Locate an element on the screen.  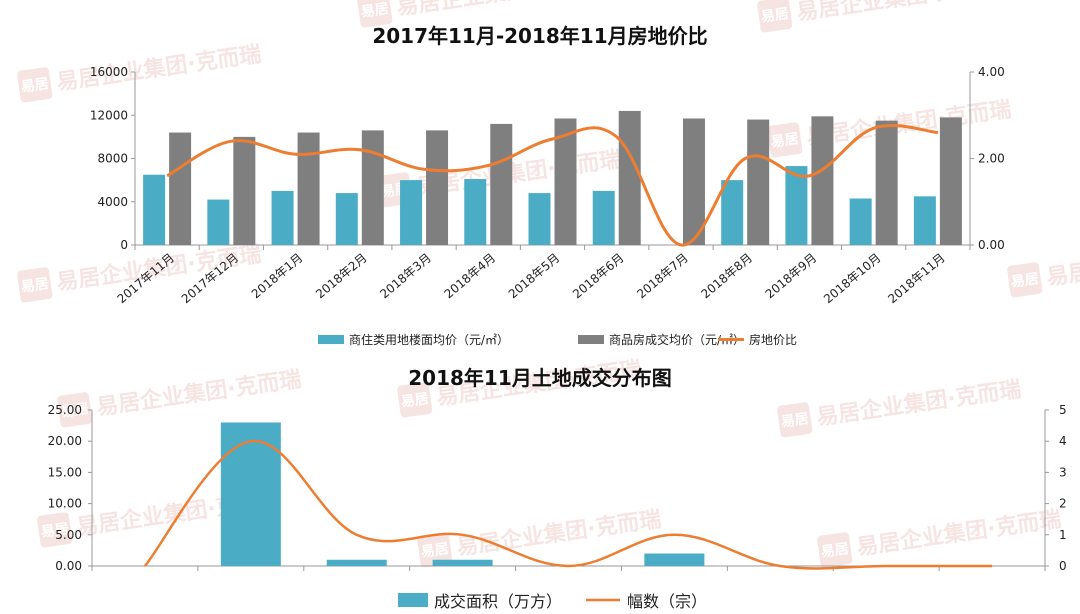
y-tick-label-right: 4.00 is located at coordinates (991, 72).